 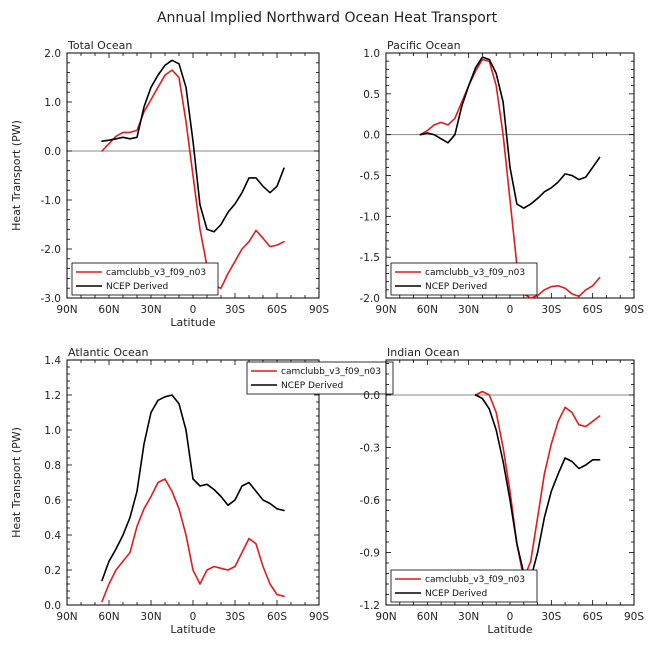 What do you see at coordinates (52, 361) in the screenshot?
I see `y-tick-label: 1.4` at bounding box center [52, 361].